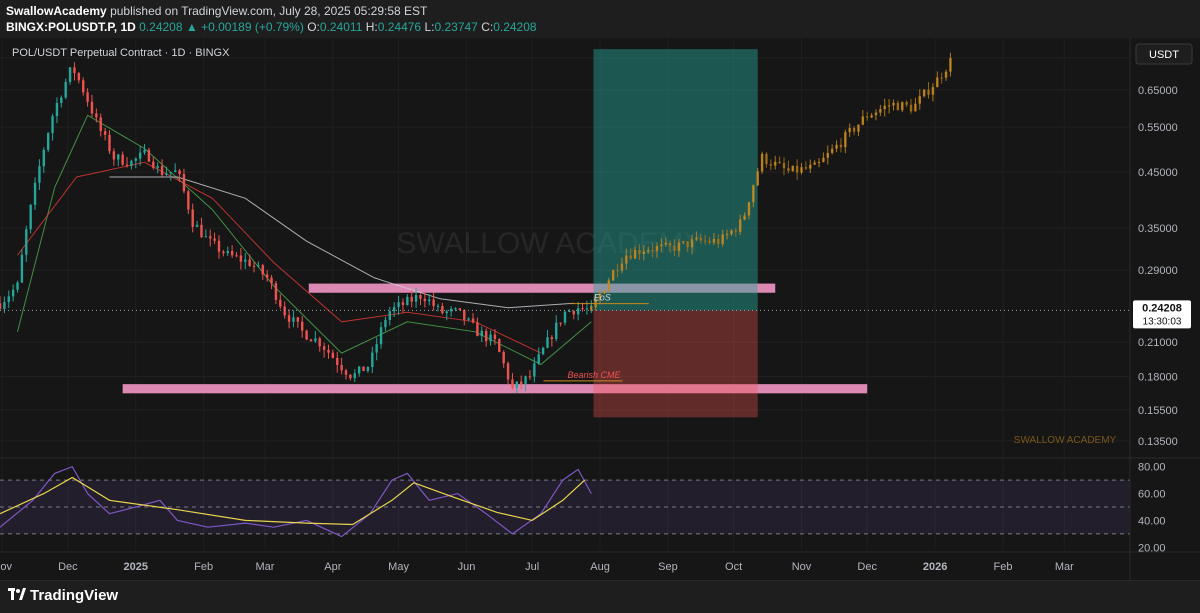 This screenshot has height=613, width=1200. I want to click on price-label-box, so click(1162, 314).